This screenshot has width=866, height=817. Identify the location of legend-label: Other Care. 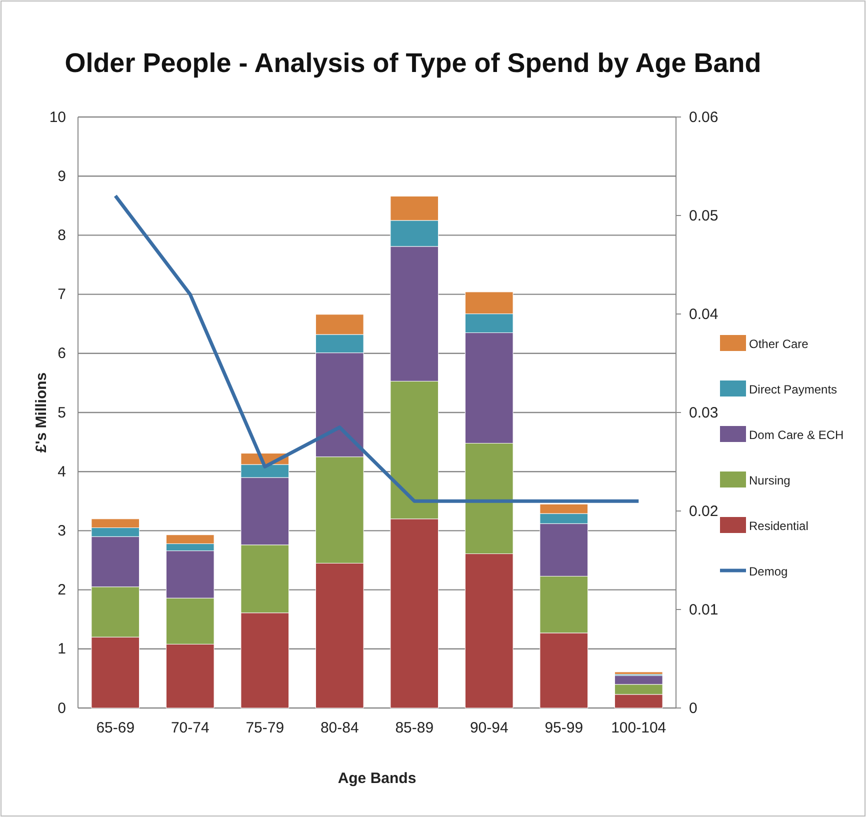
(779, 344).